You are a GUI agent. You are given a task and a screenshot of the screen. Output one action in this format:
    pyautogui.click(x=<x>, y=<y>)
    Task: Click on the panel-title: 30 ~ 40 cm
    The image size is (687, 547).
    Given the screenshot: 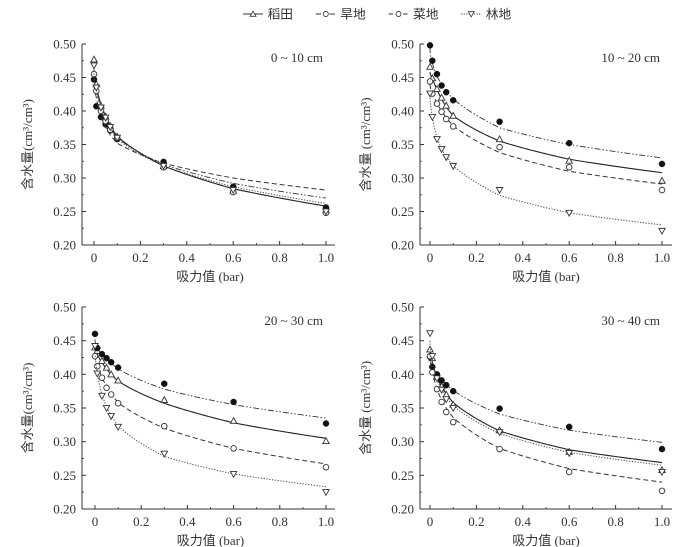 What is the action you would take?
    pyautogui.click(x=630, y=320)
    